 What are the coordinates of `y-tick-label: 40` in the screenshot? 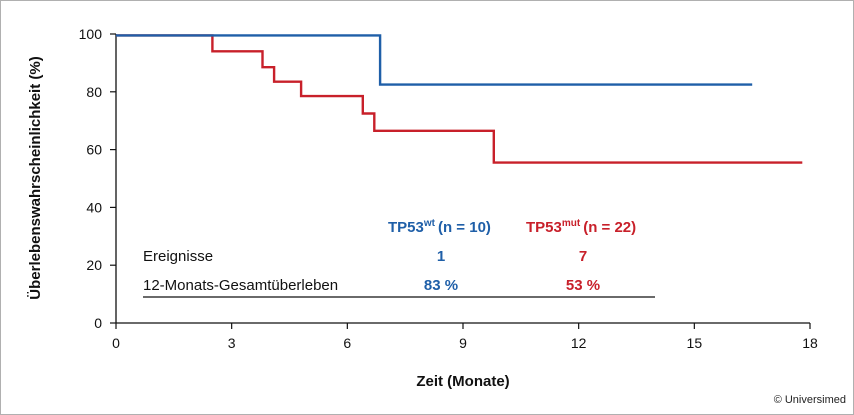 It's located at (94, 207).